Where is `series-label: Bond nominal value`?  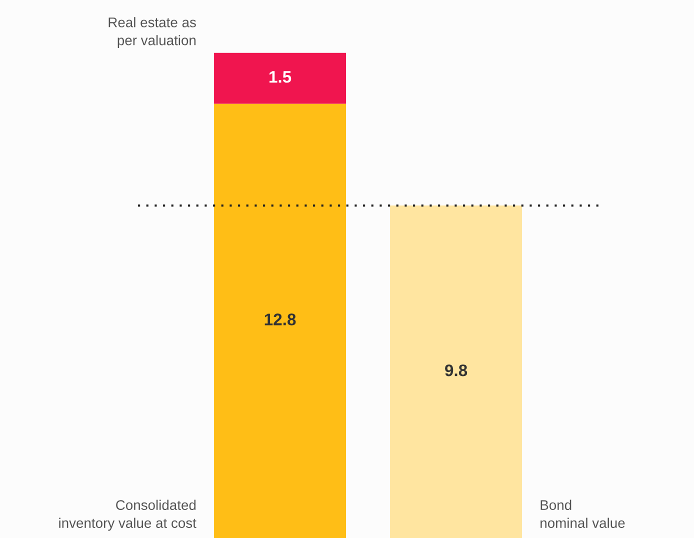
series-label: Bond nominal value is located at coordinates (582, 514).